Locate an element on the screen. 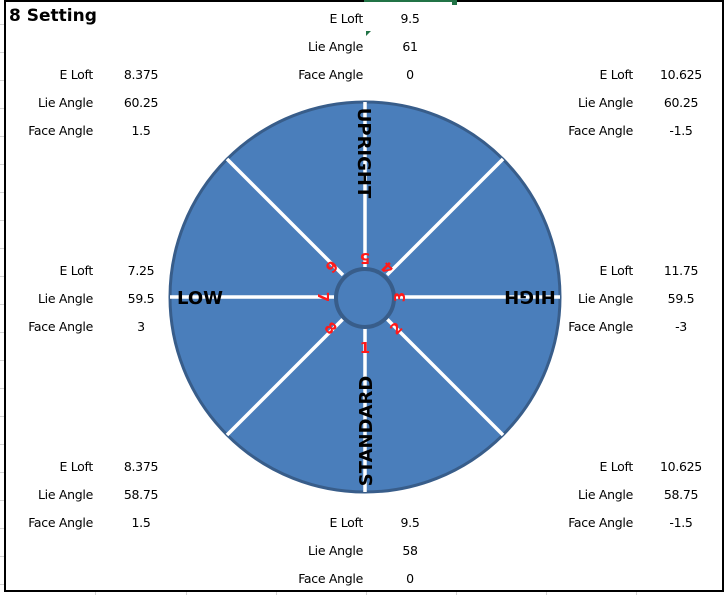  top-lie-label: Lie Angle is located at coordinates (335, 46).